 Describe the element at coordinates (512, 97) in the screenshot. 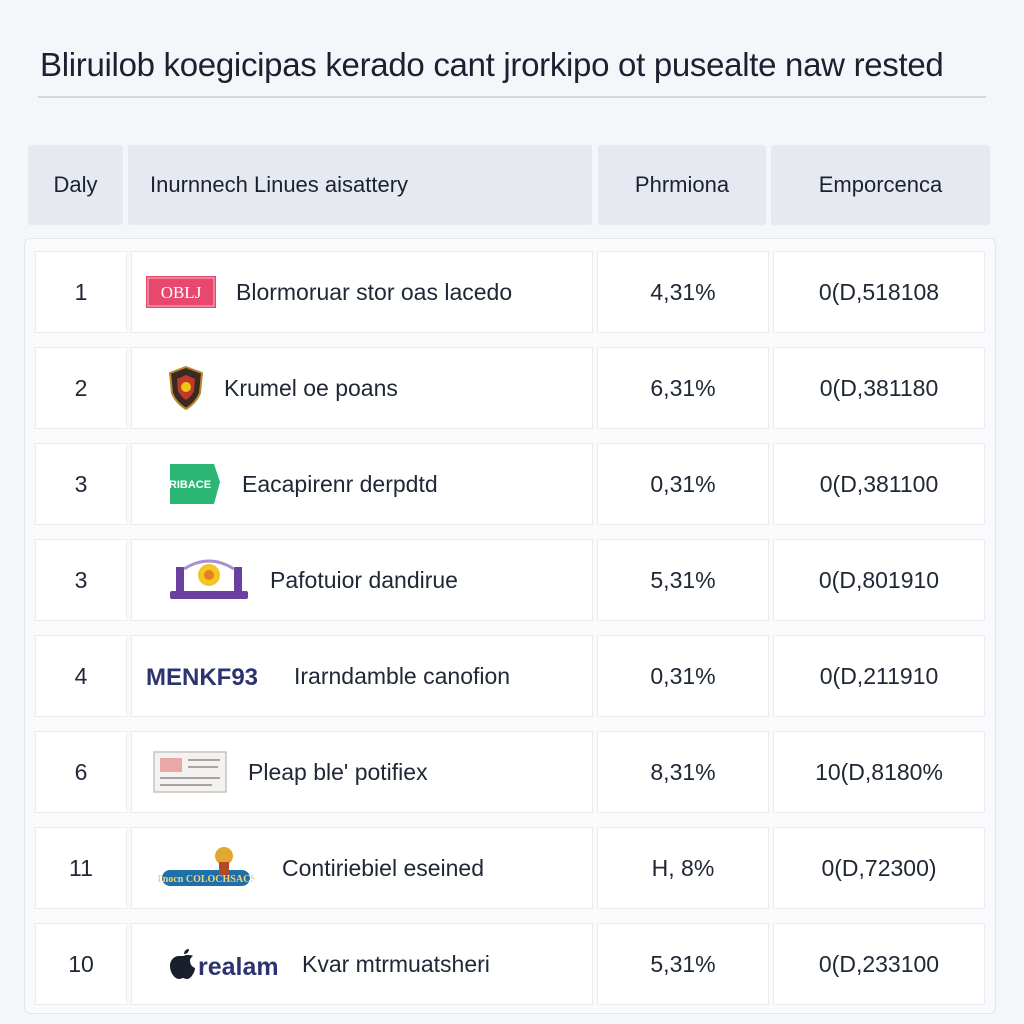

I see `title-divider` at that location.